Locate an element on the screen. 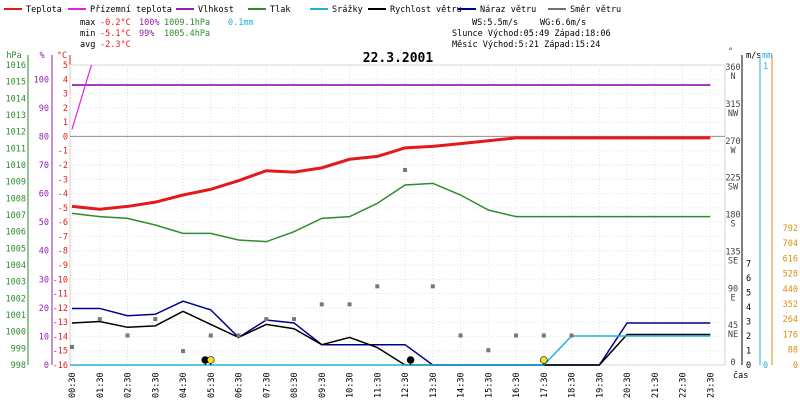 The image size is (800, 400). time-tick: 16:30 is located at coordinates (517, 385).